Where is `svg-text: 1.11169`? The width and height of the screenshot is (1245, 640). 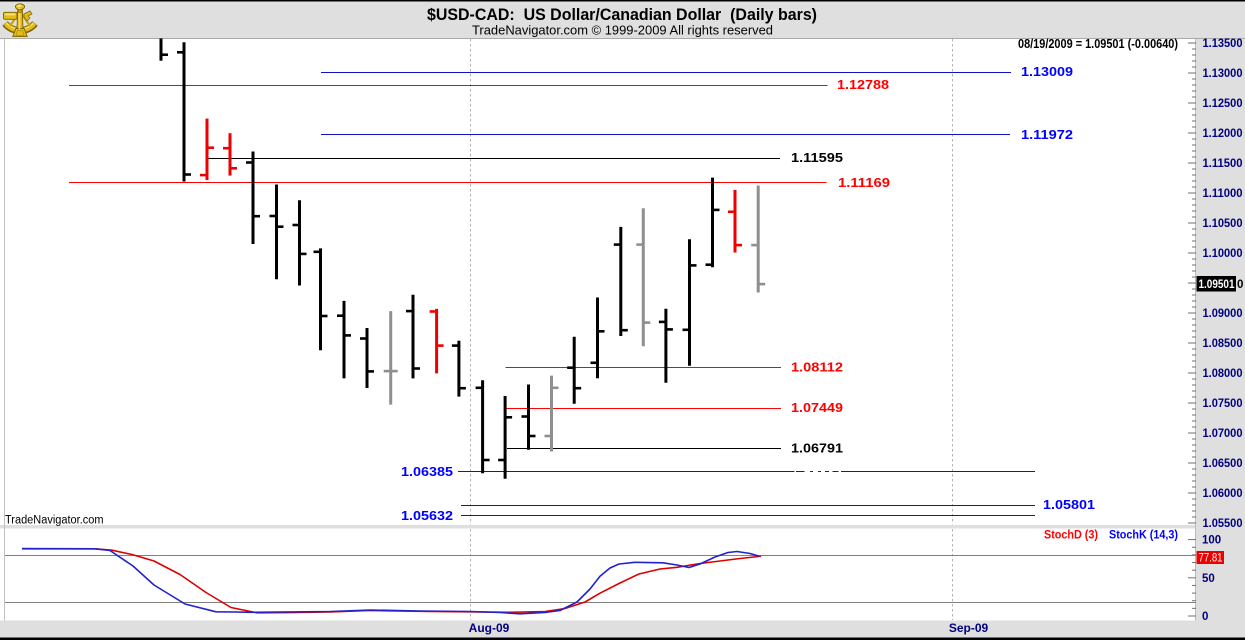
svg-text: 1.11169 is located at coordinates (864, 182).